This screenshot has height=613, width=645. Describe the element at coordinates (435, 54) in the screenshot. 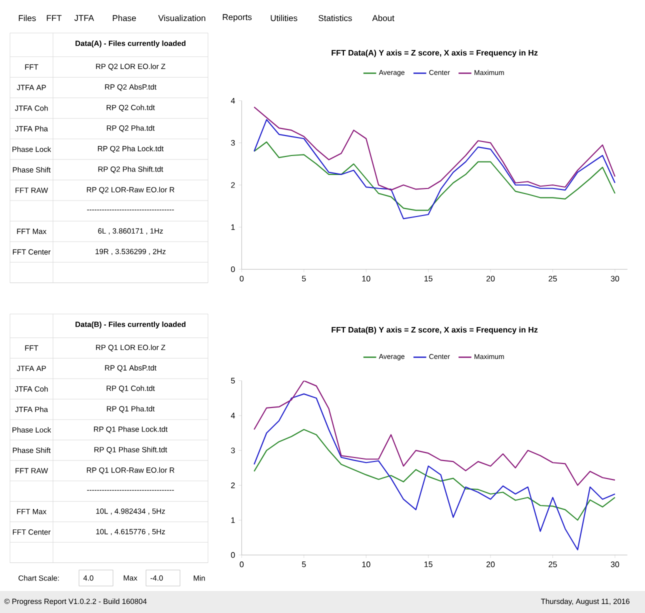

I see `chart-title: FFT Data(A) Y axis = Z score, X axis = Frequency in Hz` at that location.